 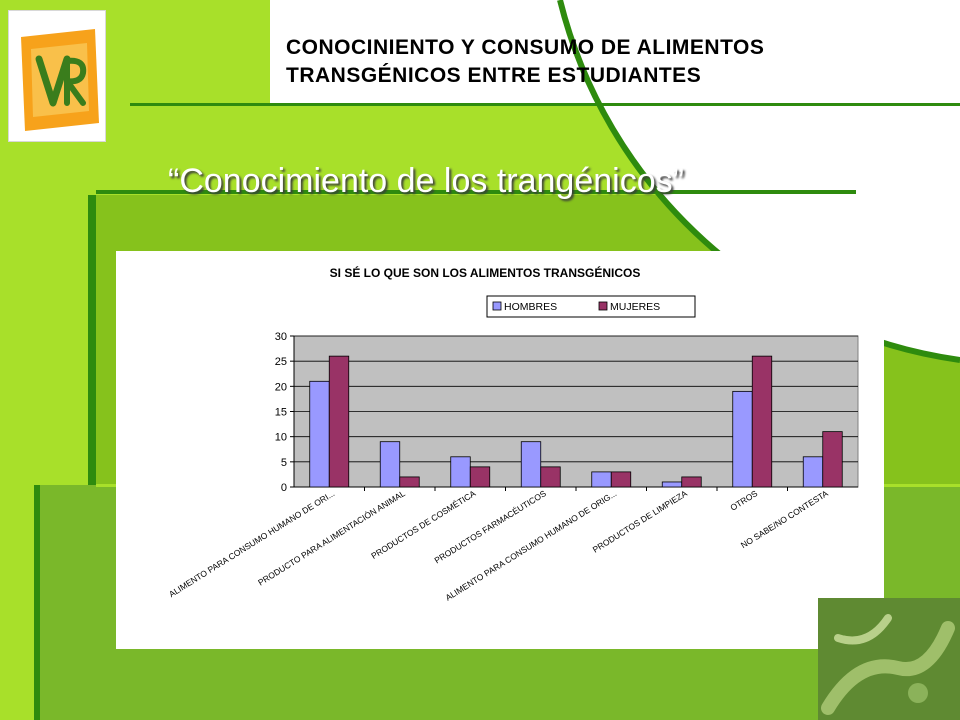 I want to click on y-tick-label: 0, so click(x=284, y=488).